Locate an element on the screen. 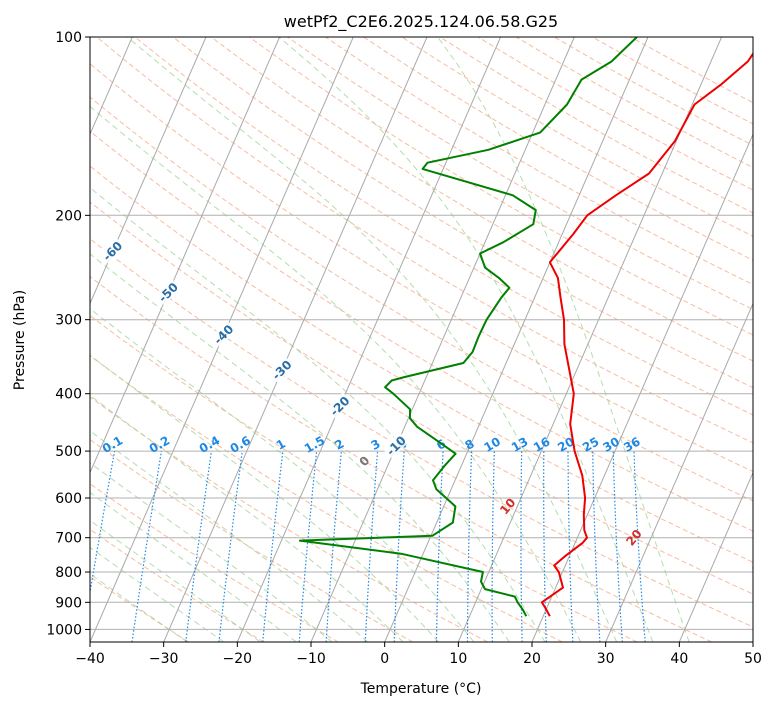 The image size is (775, 708). mixing-ratio-label: 0.4 is located at coordinates (209, 444).